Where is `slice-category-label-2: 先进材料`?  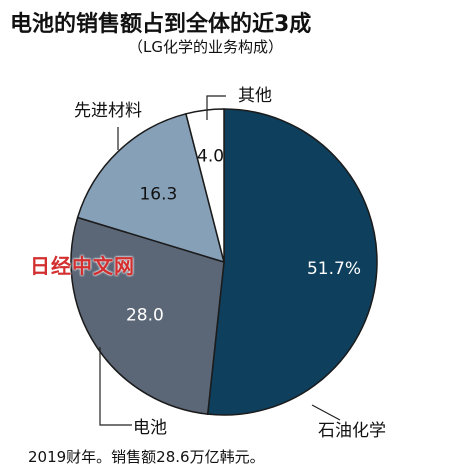
slice-category-label-2: 先进材料 is located at coordinates (108, 111).